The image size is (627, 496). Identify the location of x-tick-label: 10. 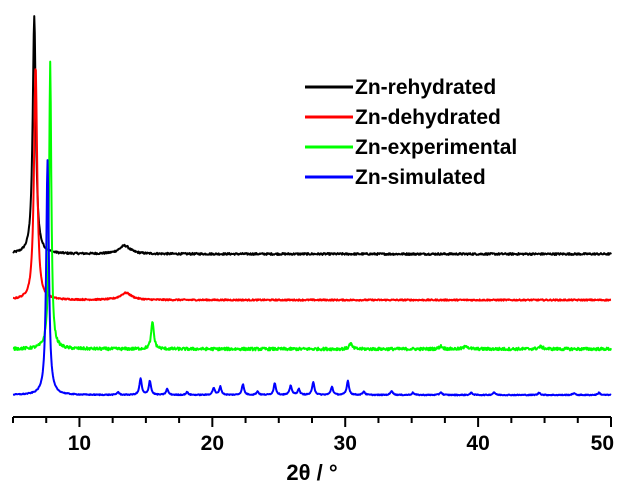
(79, 443).